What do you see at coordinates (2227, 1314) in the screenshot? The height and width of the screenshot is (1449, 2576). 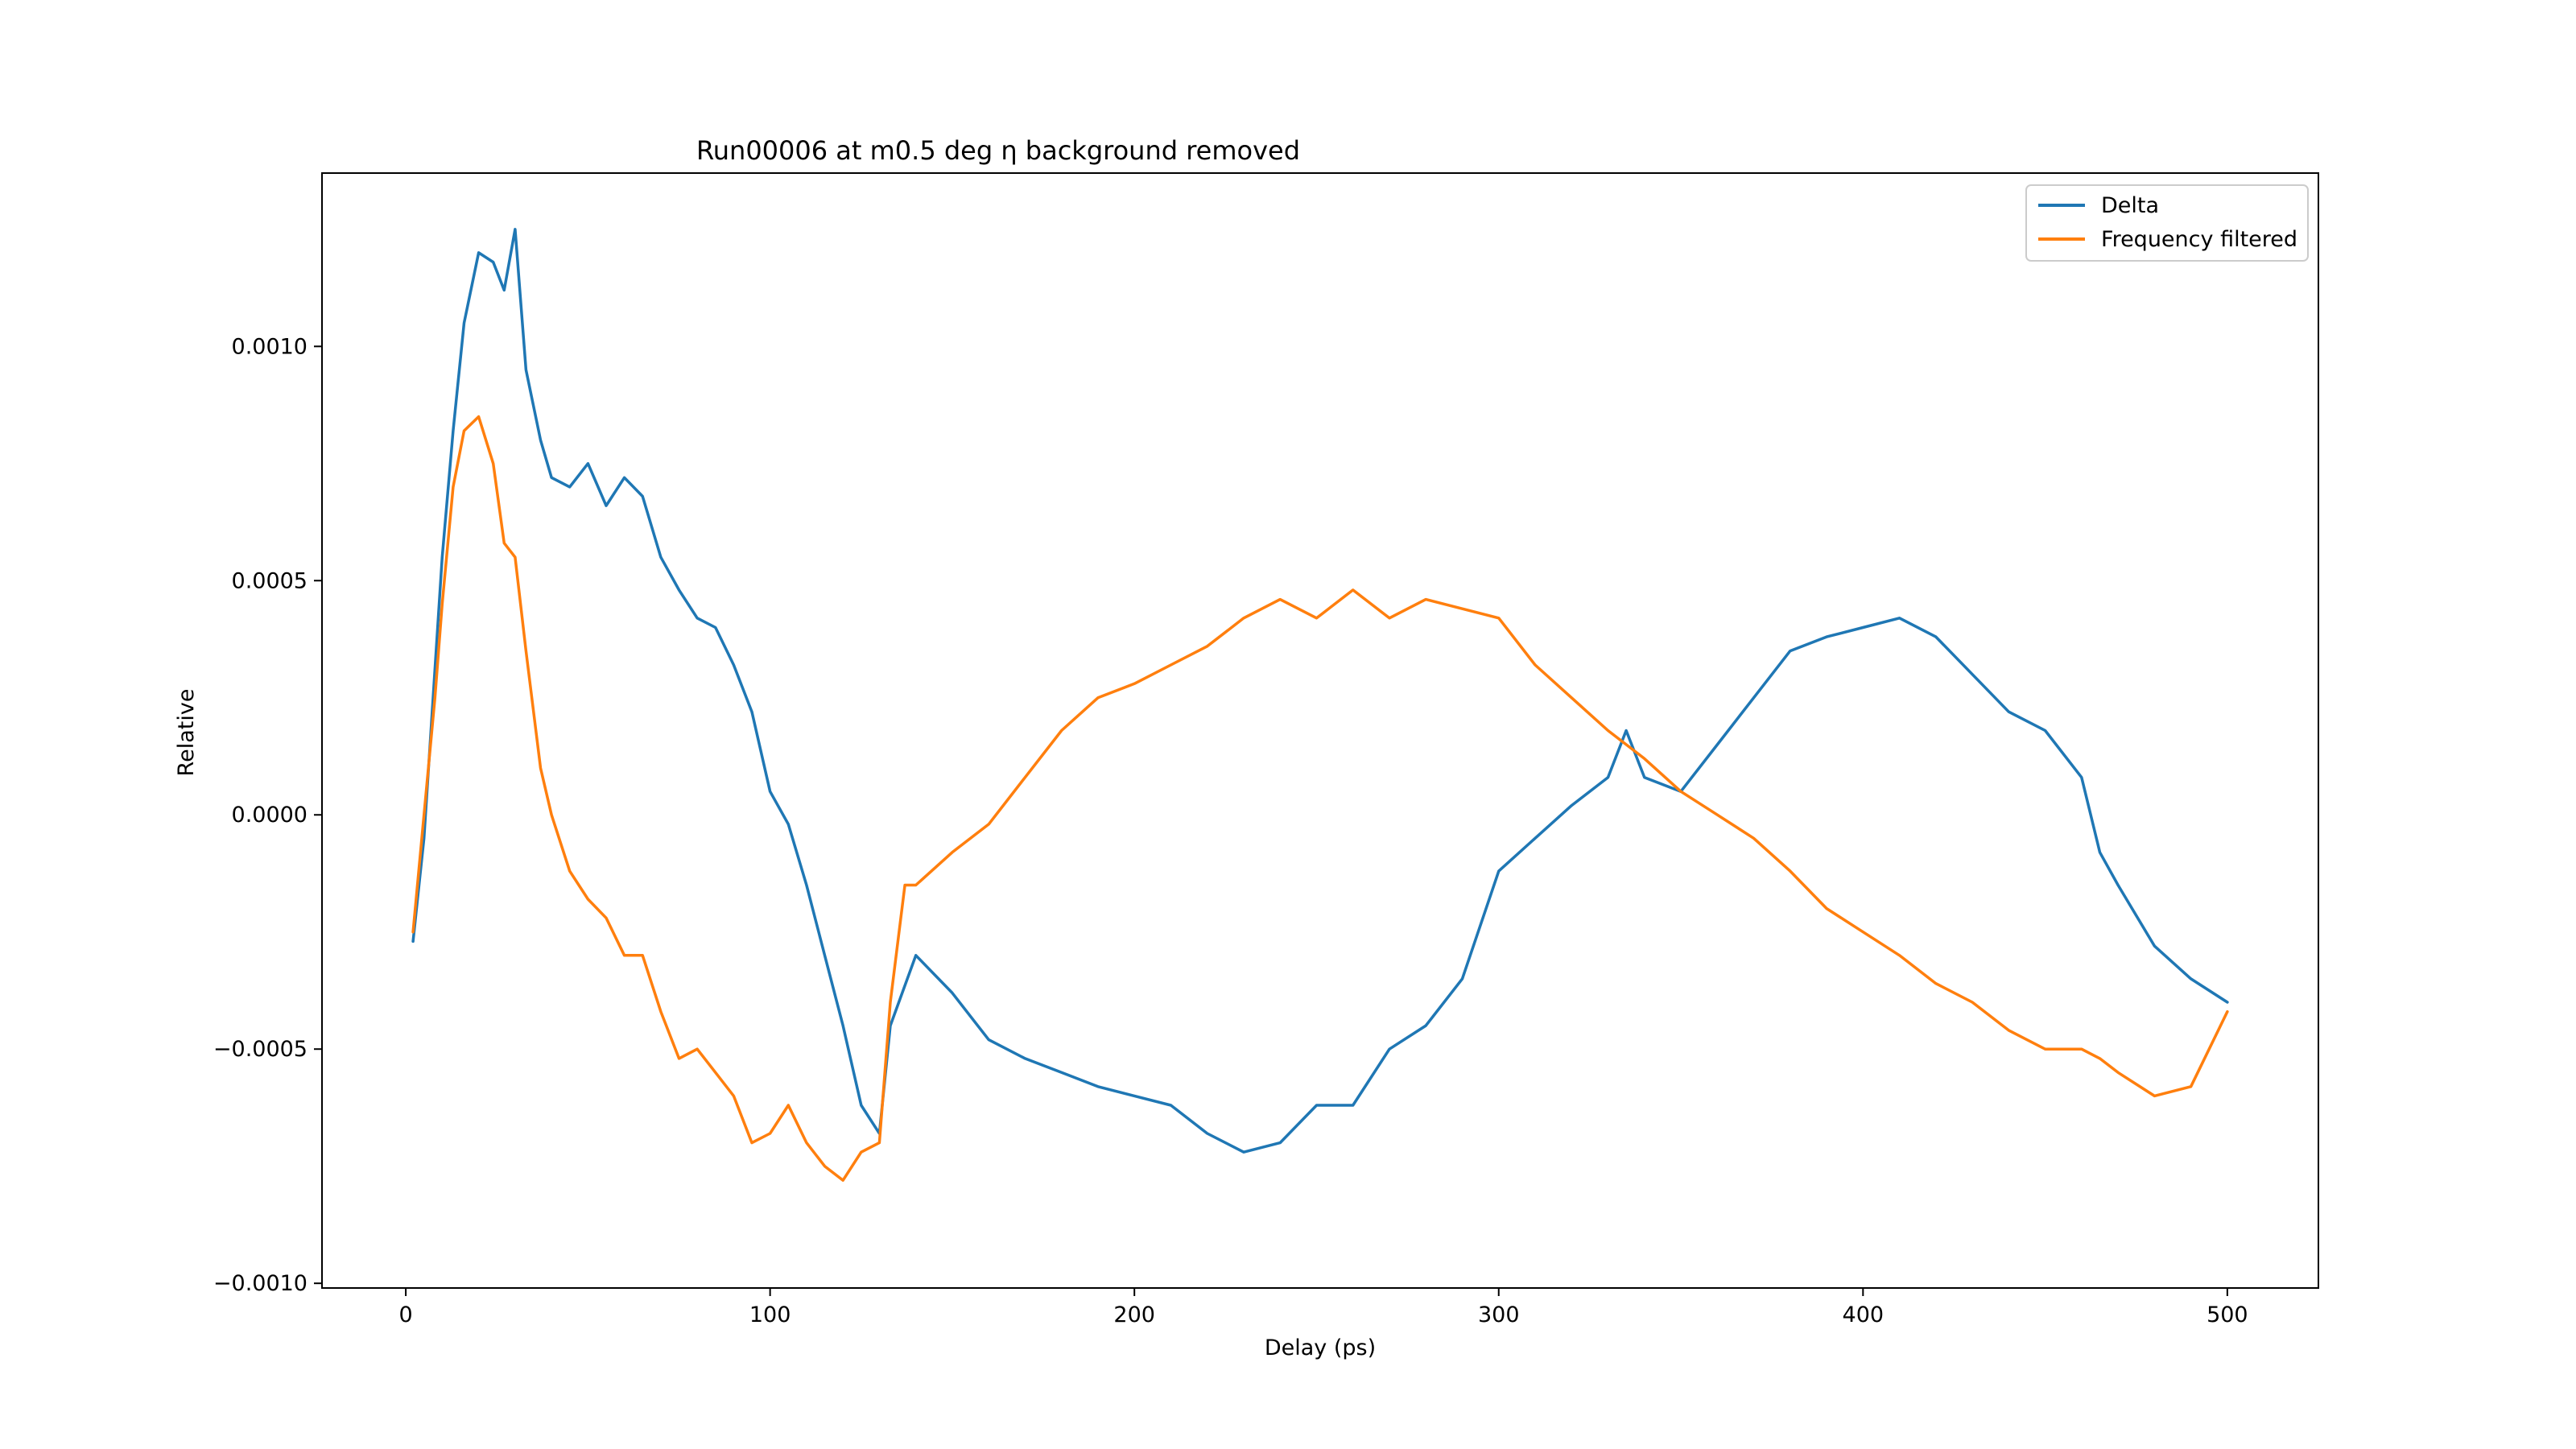 I see `x-tick-label: 500` at bounding box center [2227, 1314].